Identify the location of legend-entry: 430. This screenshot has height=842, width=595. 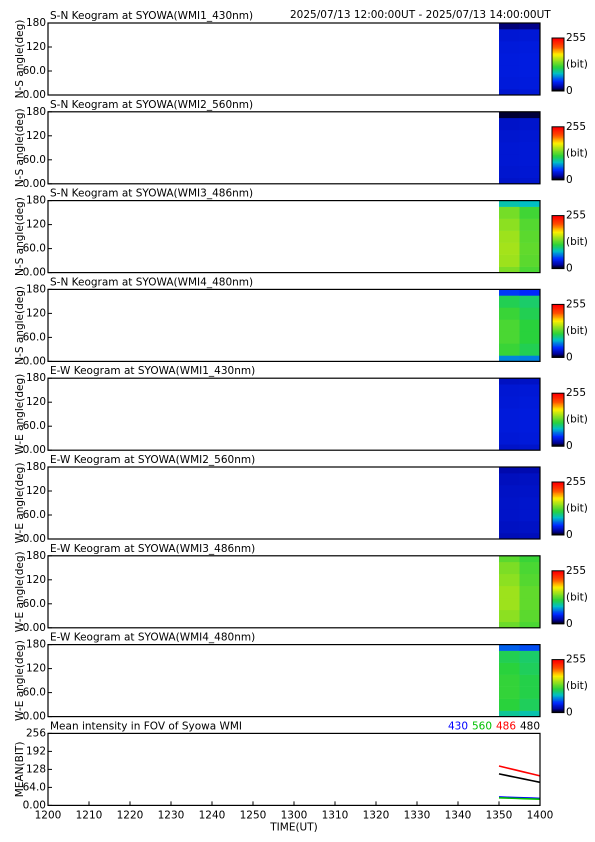
(458, 726).